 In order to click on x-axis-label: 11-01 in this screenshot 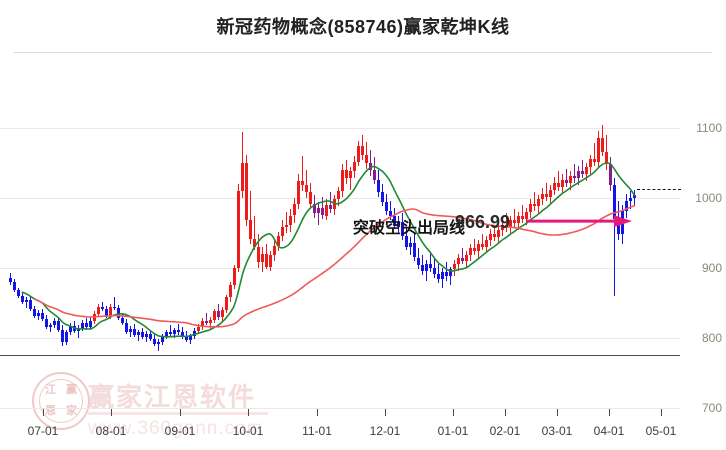, I will do `click(317, 431)`.